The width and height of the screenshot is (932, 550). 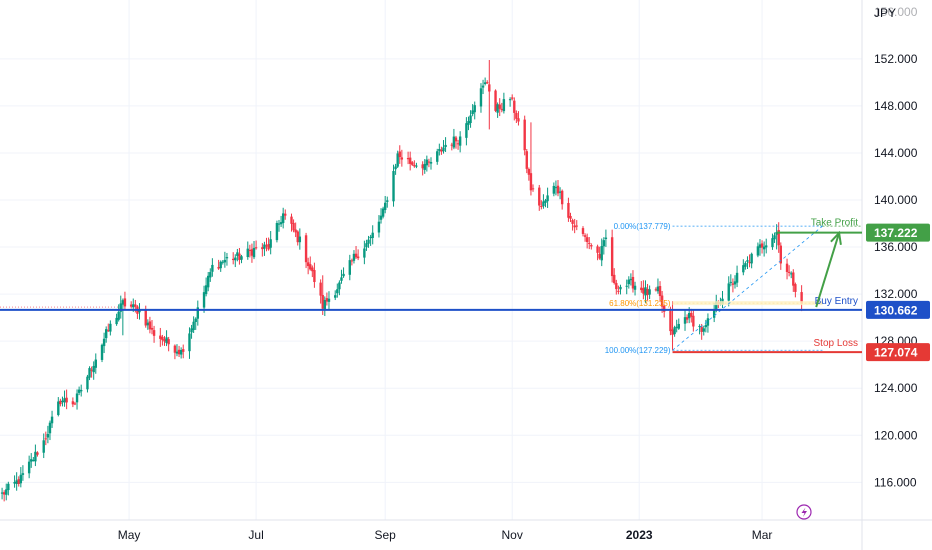 I want to click on ytick-label: 152.000, so click(x=896, y=59).